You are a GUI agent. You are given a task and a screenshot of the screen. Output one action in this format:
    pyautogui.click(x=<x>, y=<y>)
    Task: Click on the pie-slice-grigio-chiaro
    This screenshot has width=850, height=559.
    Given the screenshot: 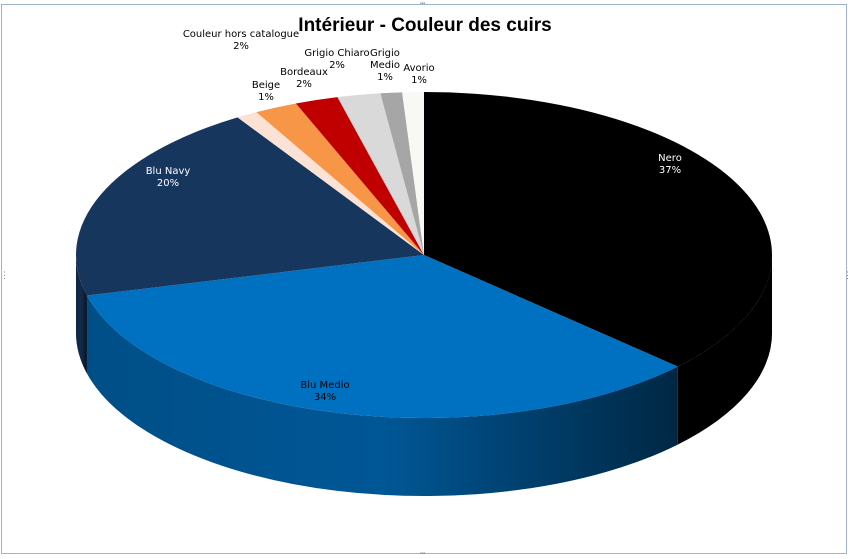 What is the action you would take?
    pyautogui.click(x=380, y=174)
    